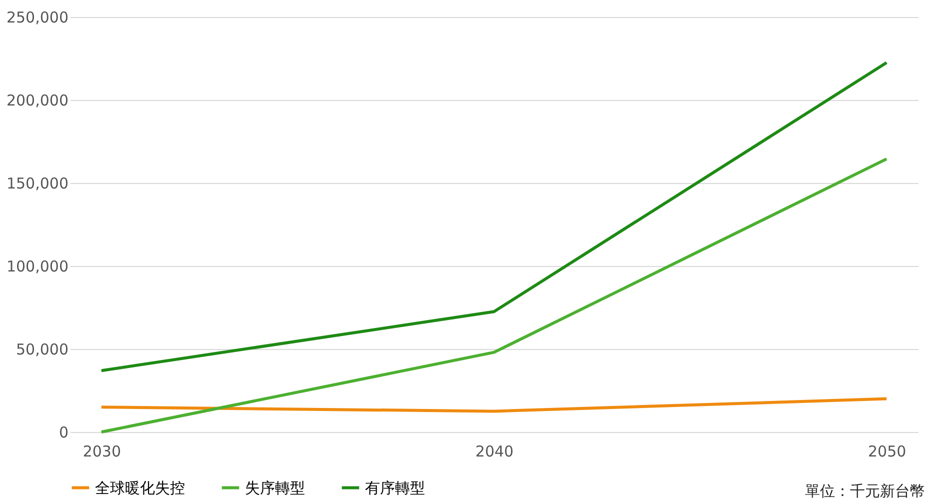 This screenshot has width=926, height=504. What do you see at coordinates (63, 433) in the screenshot?
I see `y-tick-label: 0` at bounding box center [63, 433].